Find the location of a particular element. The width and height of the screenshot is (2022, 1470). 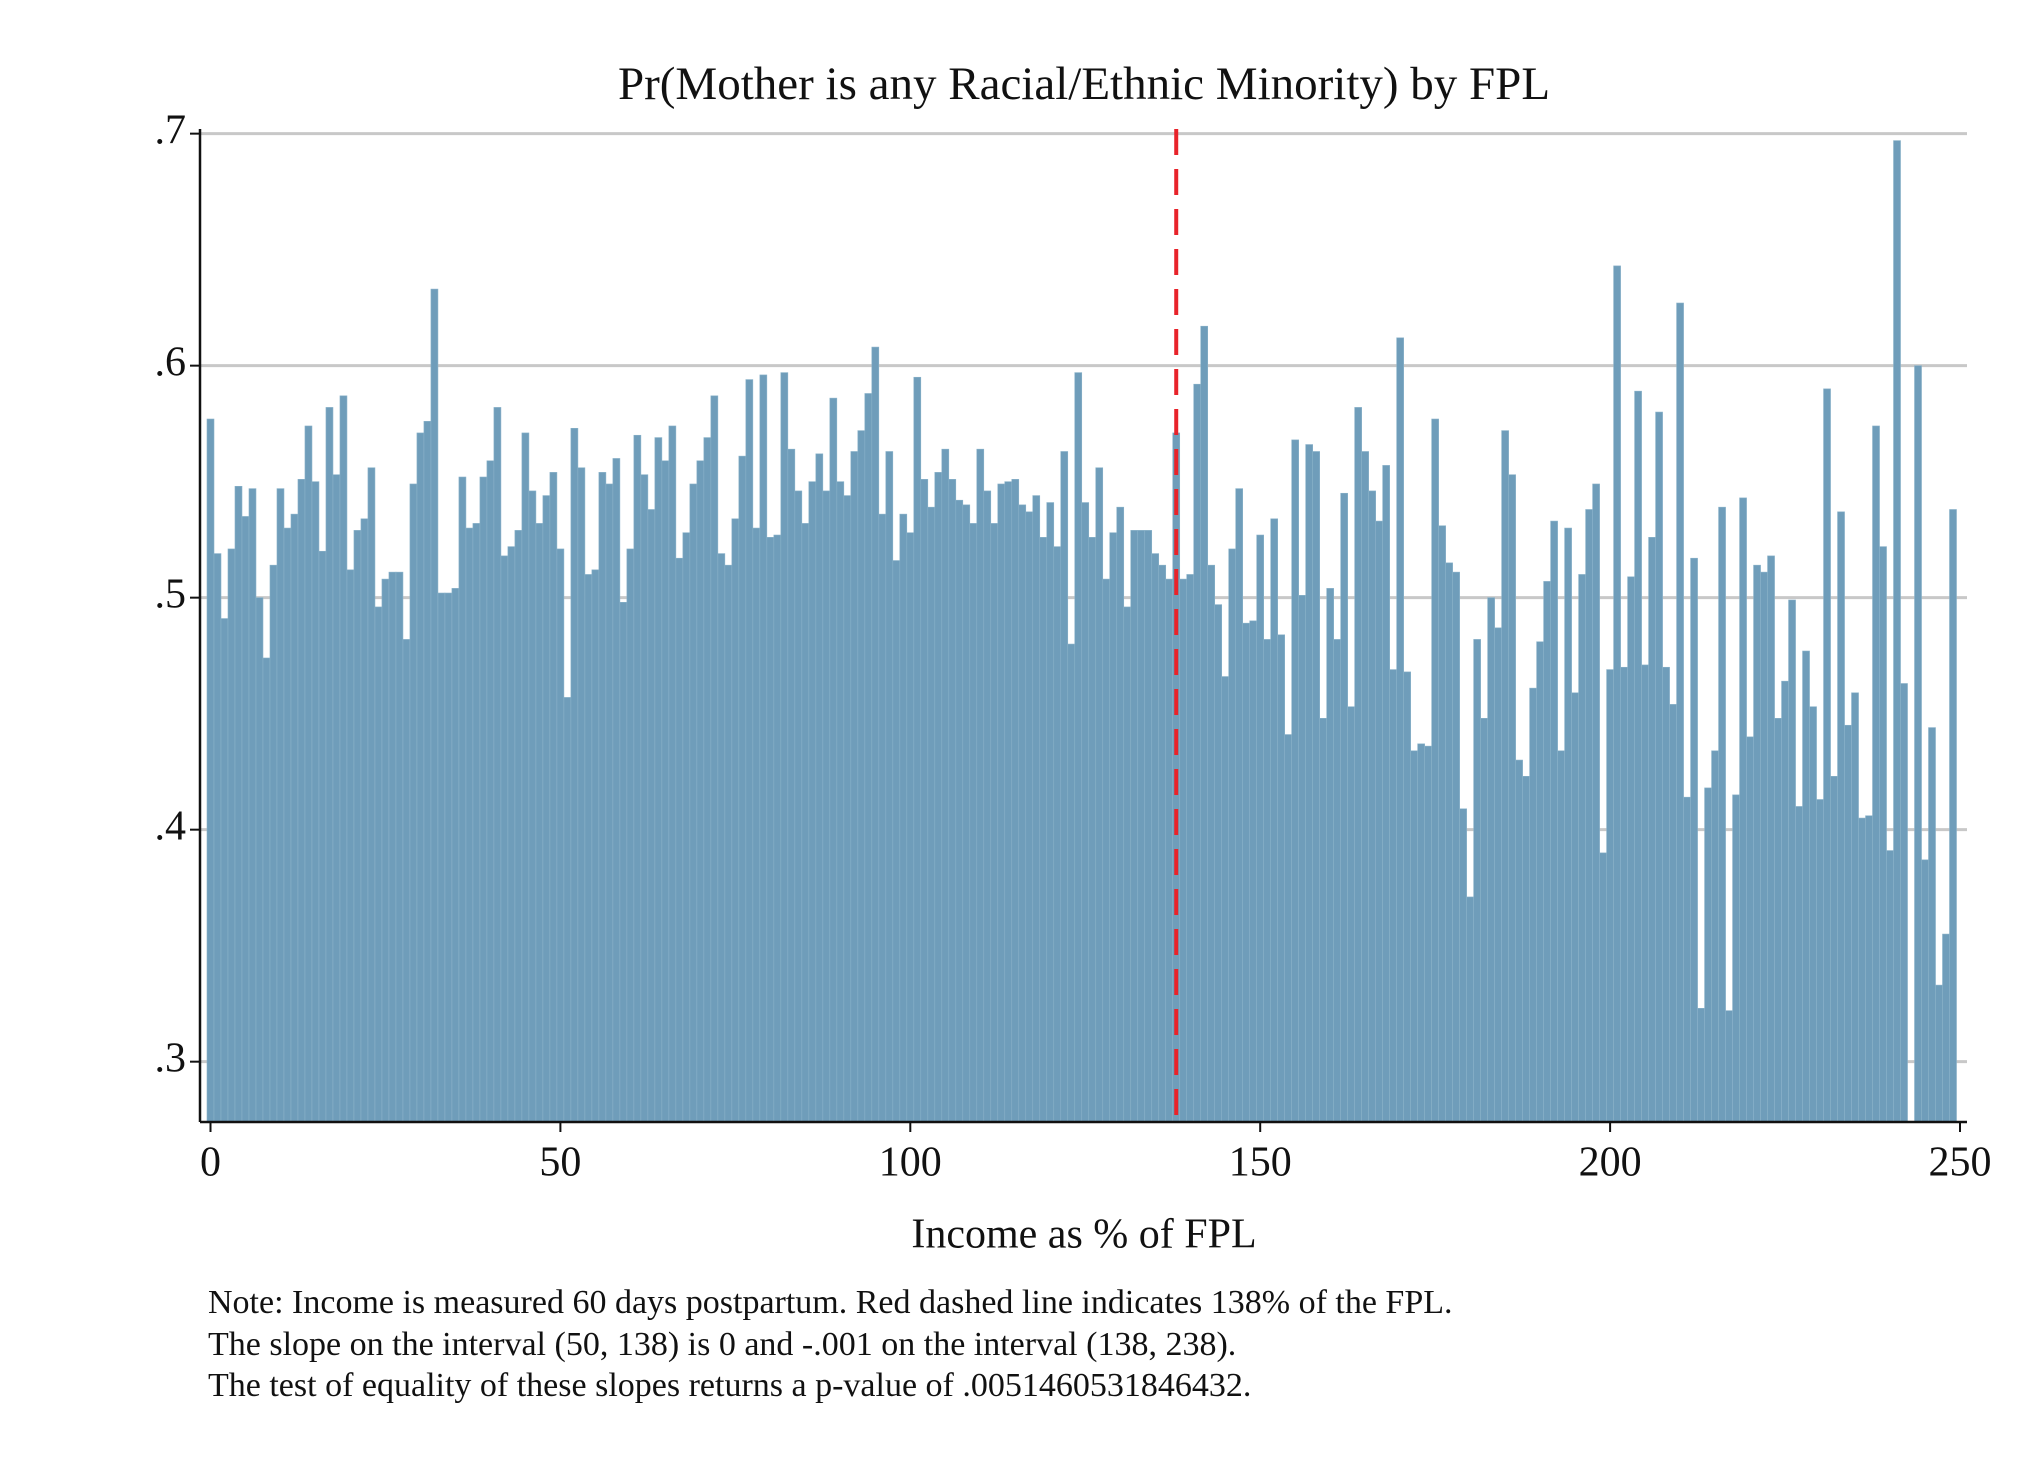

x-tick-label: 200 is located at coordinates (1610, 1163).